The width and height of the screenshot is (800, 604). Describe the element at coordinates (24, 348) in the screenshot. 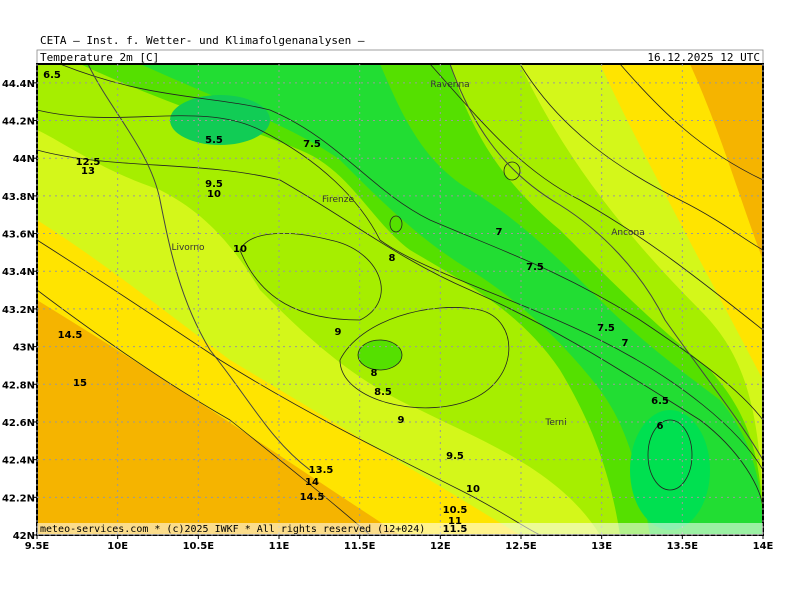

I see `y-tick-label: 43N` at that location.